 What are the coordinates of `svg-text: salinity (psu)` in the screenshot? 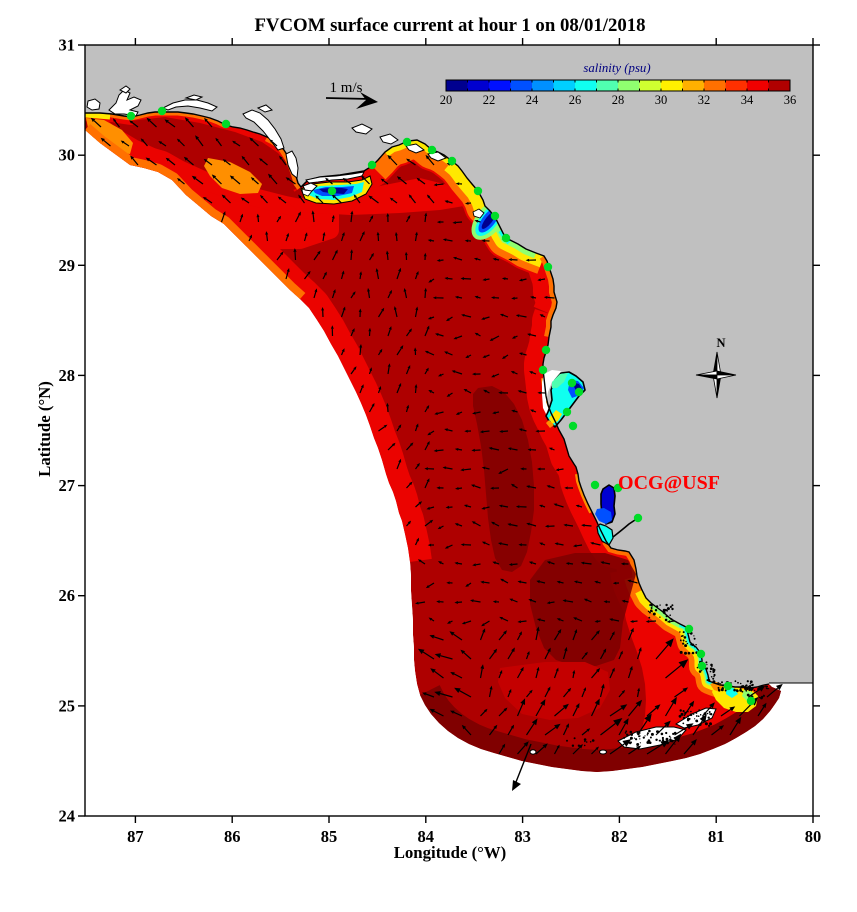 It's located at (616, 68).